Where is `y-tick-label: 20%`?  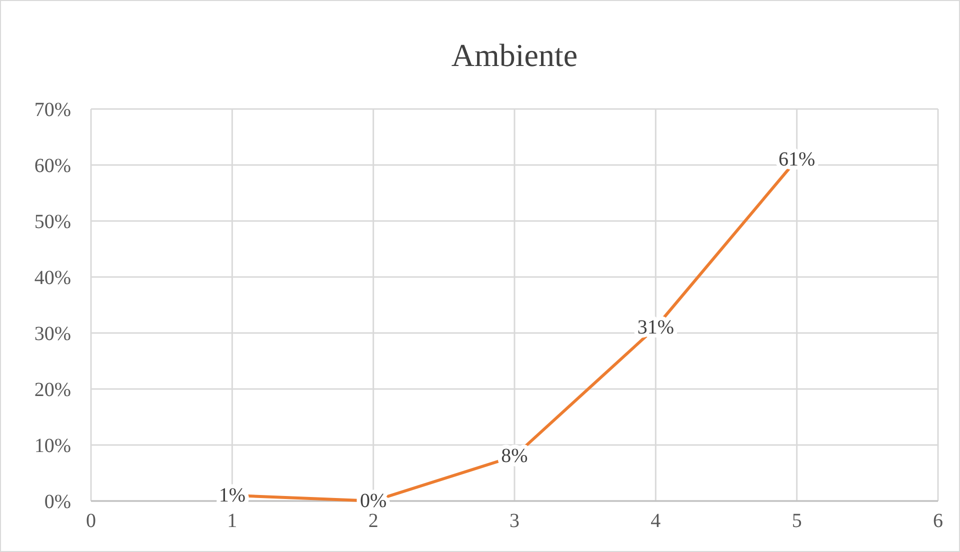 y-tick-label: 20% is located at coordinates (52, 390).